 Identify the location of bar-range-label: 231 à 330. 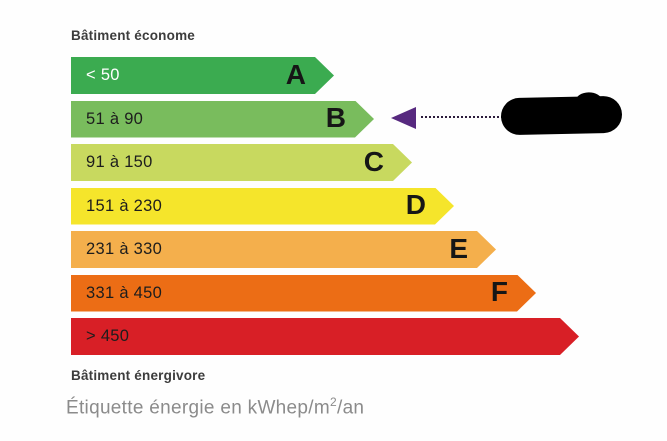
(124, 249).